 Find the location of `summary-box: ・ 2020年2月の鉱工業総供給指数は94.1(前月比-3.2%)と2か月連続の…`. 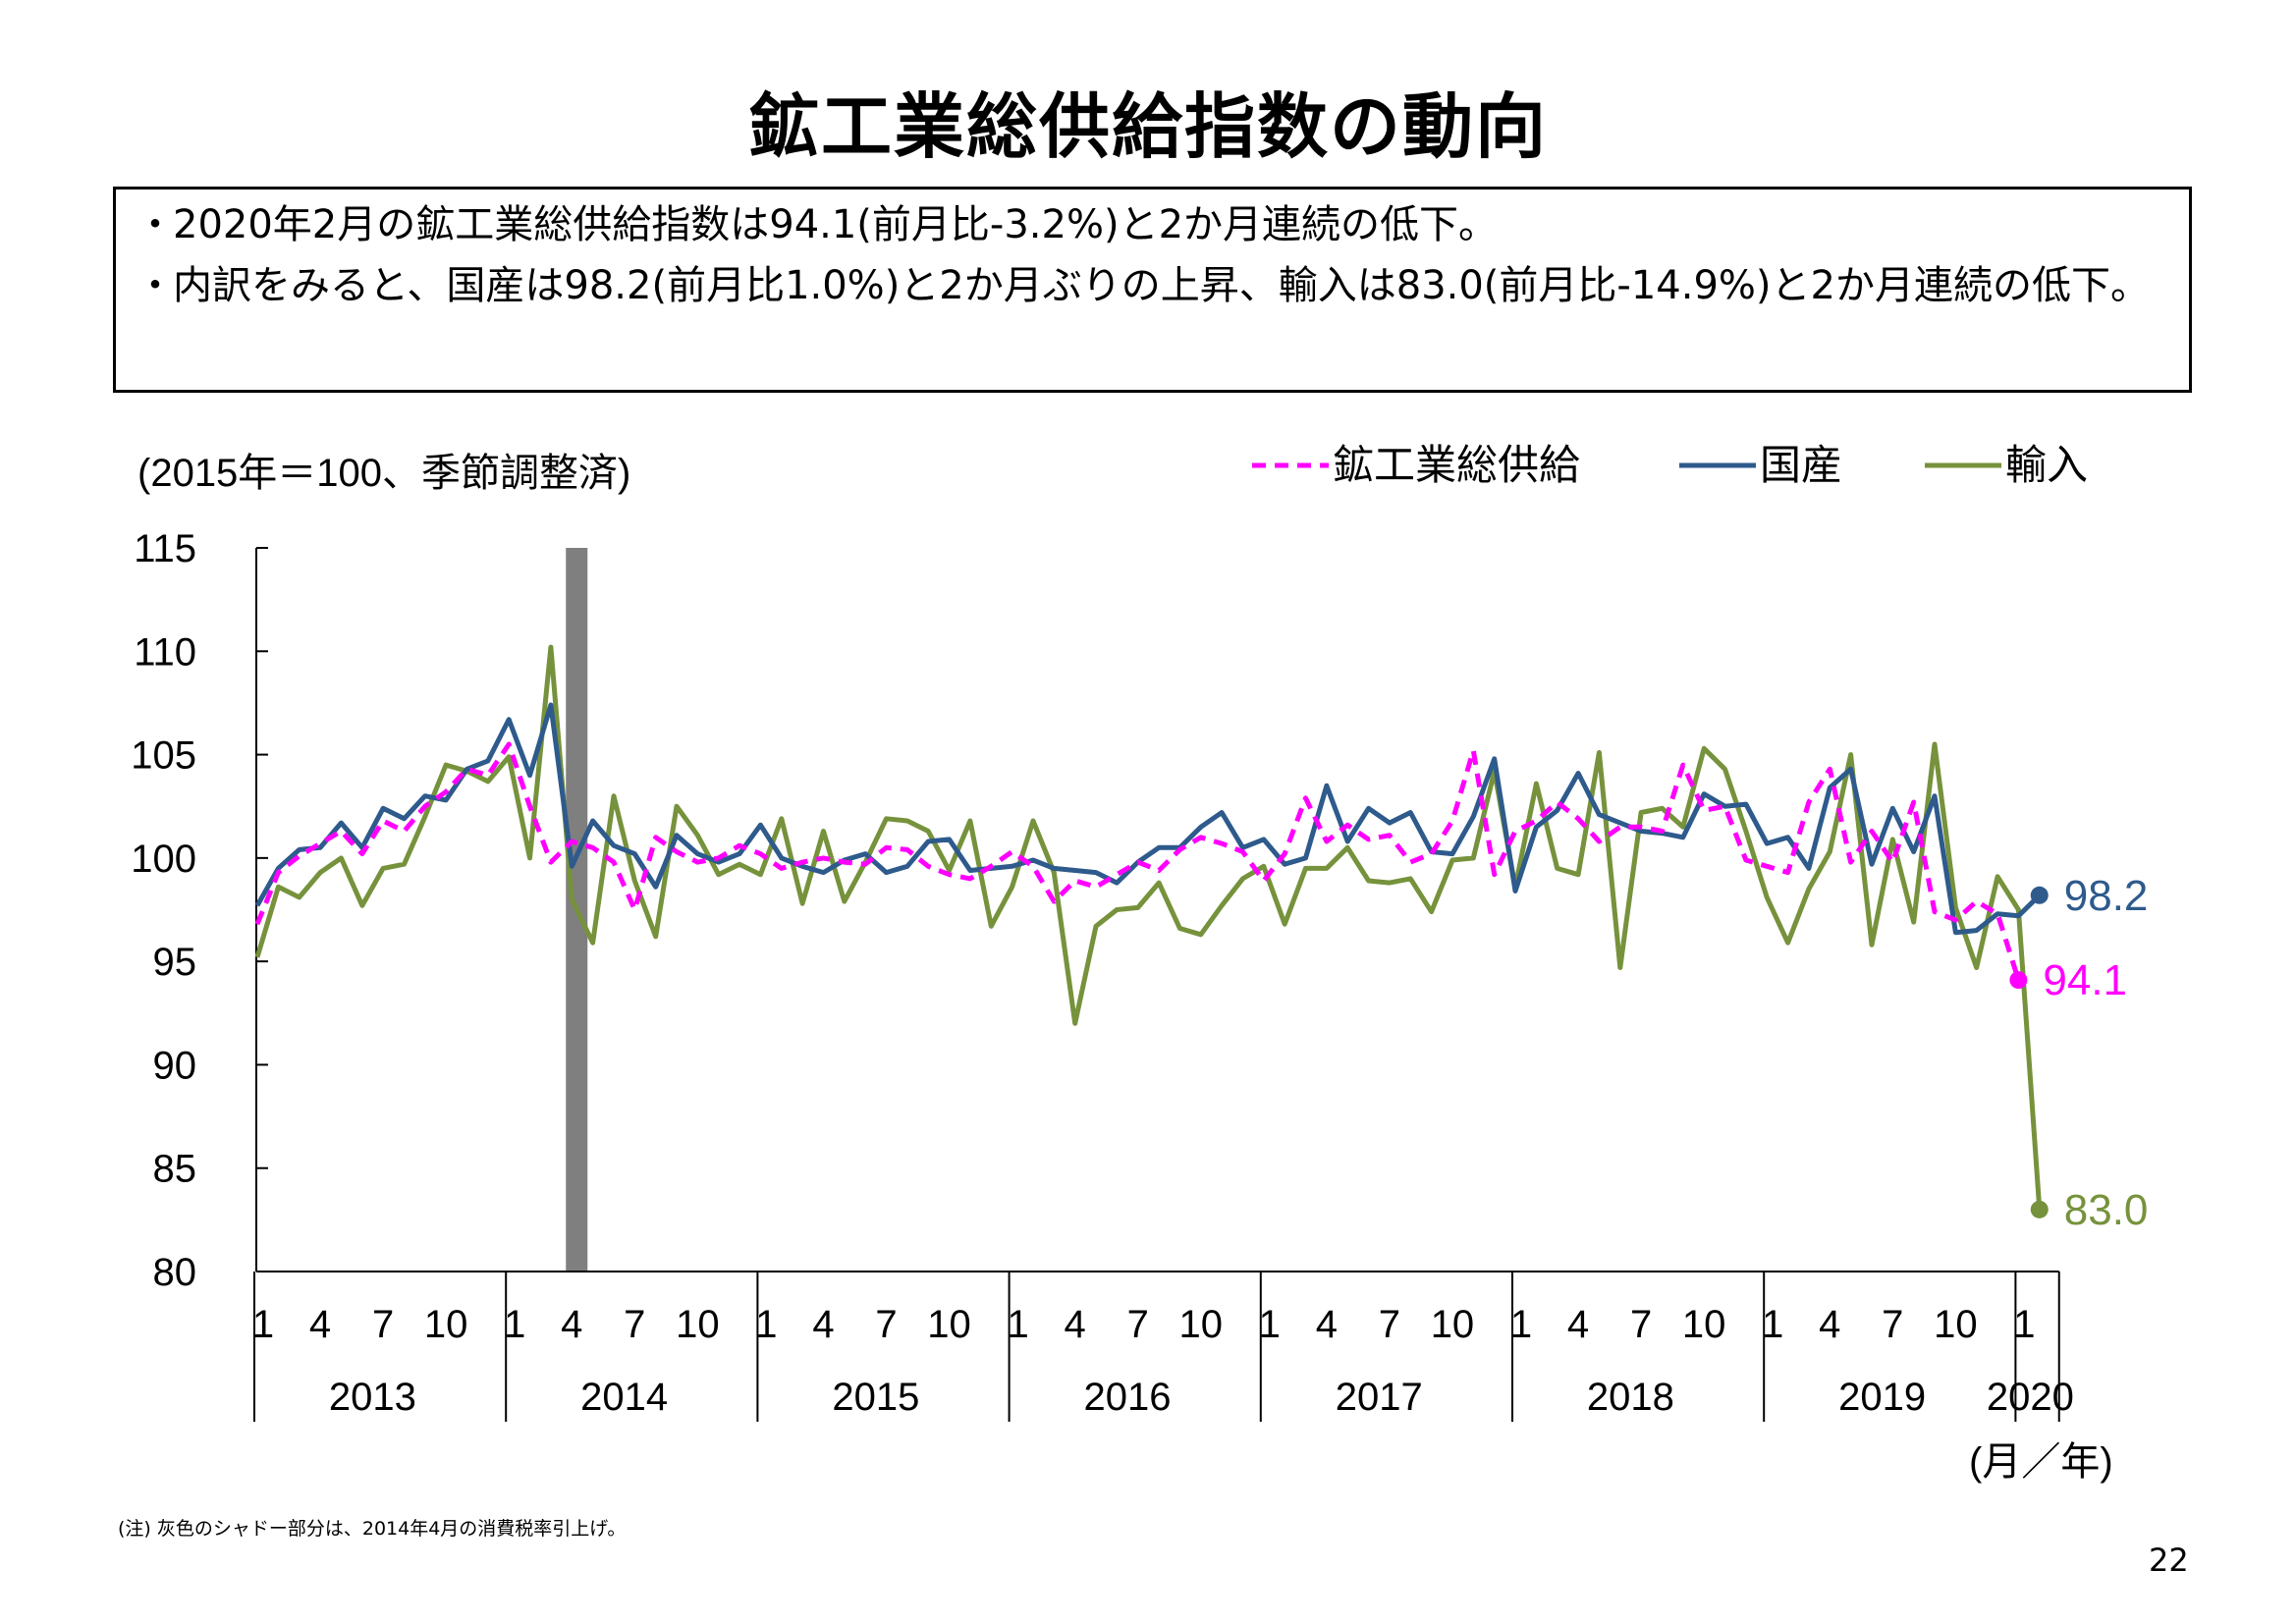

summary-box: ・ 2020年2月の鉱工業総供給指数は94.1(前月比-3.2%)と2か月連続の… is located at coordinates (1152, 290).